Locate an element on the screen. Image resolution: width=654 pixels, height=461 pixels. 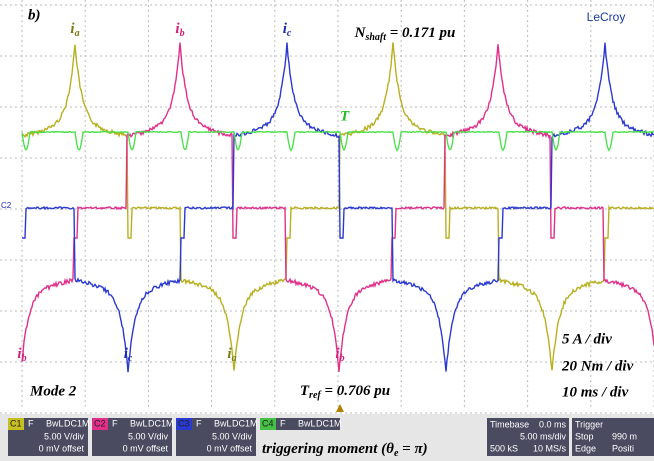
label: Tref = 0.706 pu is located at coordinates (345, 392).